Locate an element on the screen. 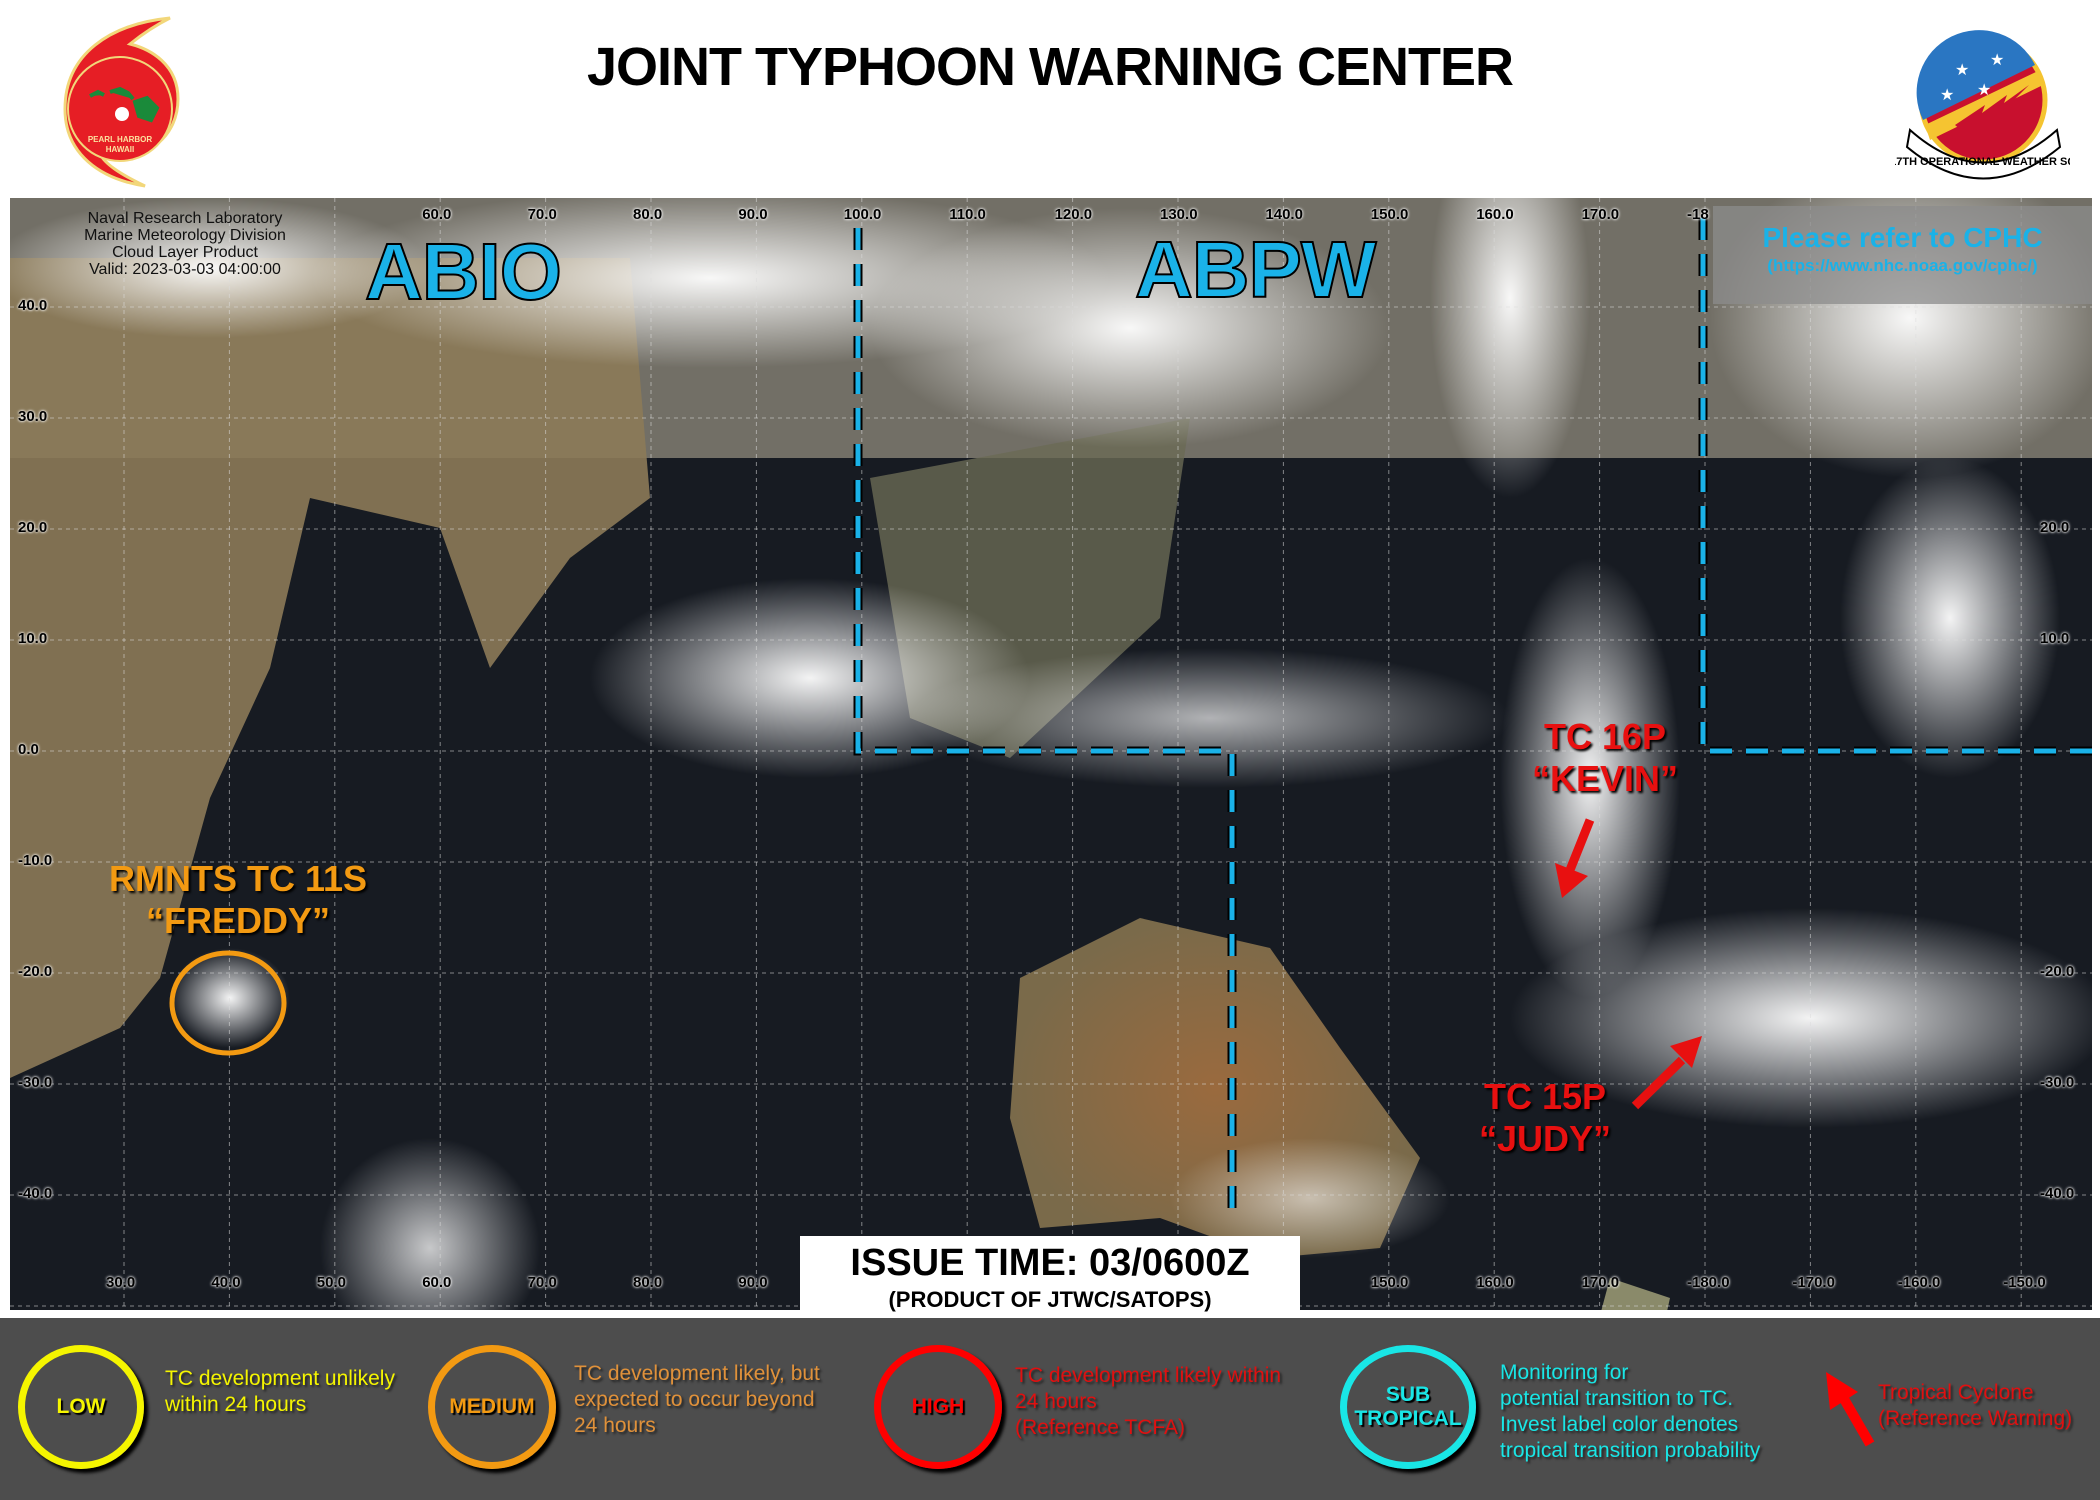 The width and height of the screenshot is (2100, 1500). lon-label-bottom: 60.0 is located at coordinates (437, 1282).